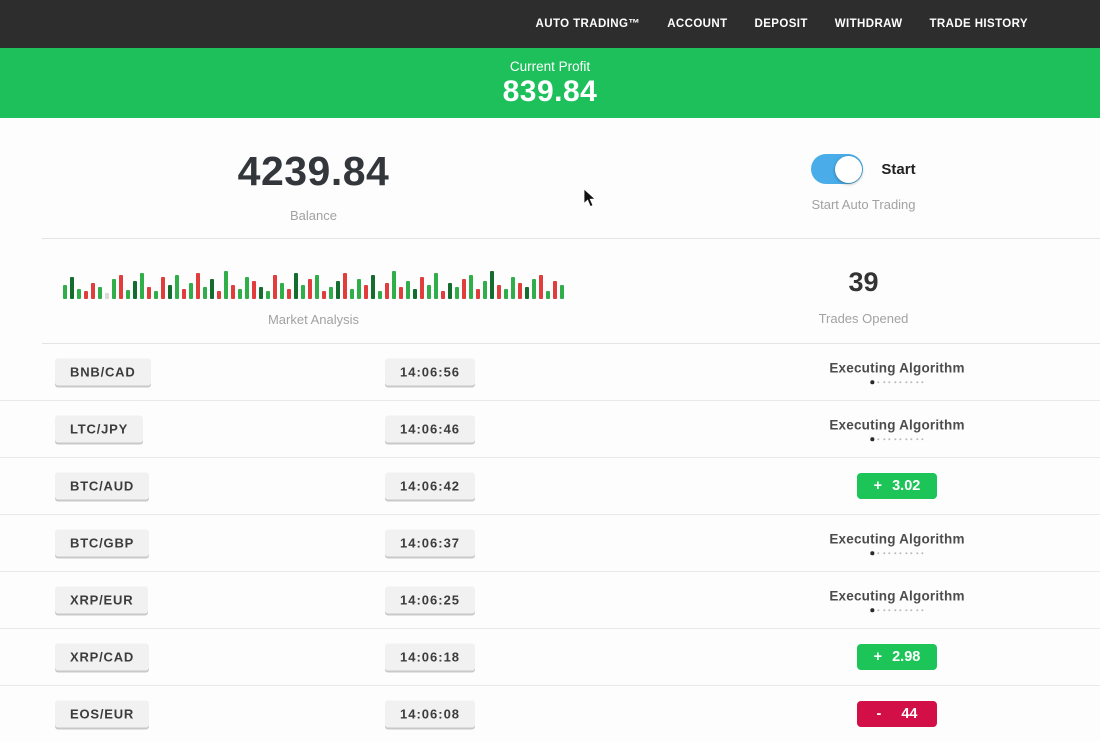 The height and width of the screenshot is (742, 1100). What do you see at coordinates (898, 169) in the screenshot?
I see `toggle-start-label: Start` at bounding box center [898, 169].